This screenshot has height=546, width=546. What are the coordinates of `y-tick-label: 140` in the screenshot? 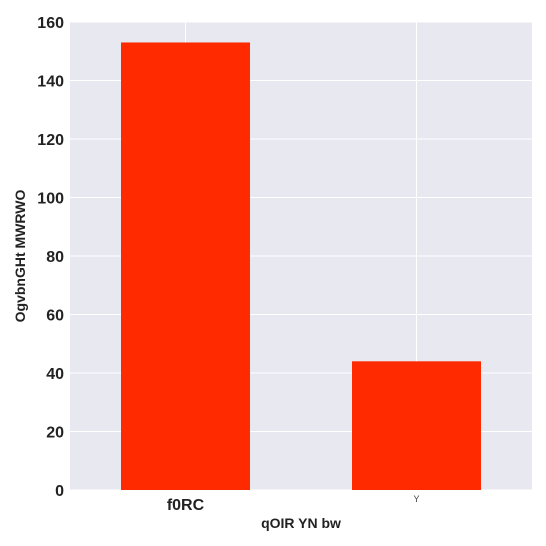 It's located at (50, 82).